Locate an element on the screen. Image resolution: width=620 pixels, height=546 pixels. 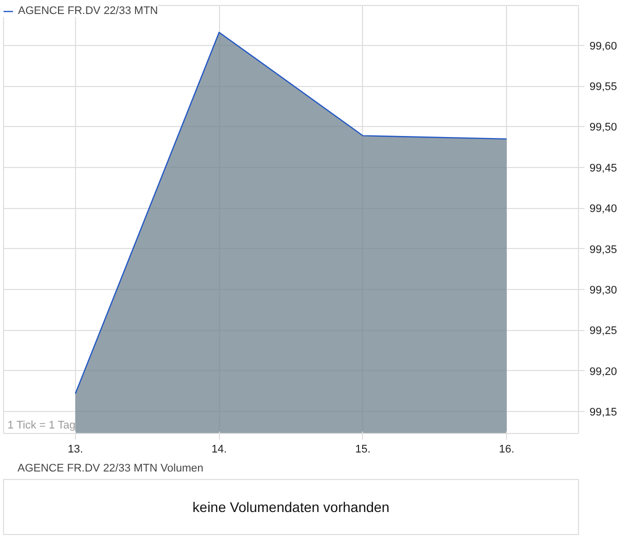
text: AGENCE FR.DV 22/33 MTN Volumen is located at coordinates (111, 468).